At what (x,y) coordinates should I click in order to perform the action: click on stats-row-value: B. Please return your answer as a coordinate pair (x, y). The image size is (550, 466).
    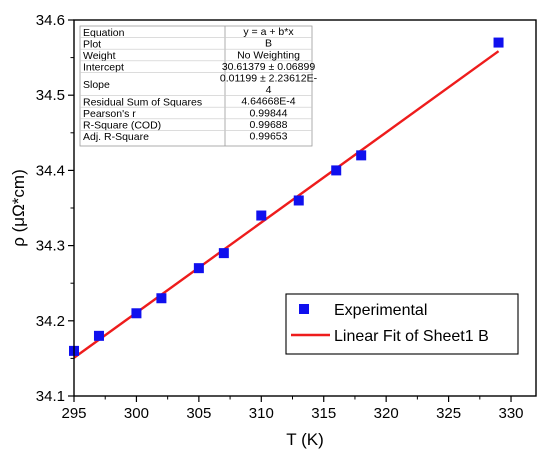
    Looking at the image, I should click on (268, 44).